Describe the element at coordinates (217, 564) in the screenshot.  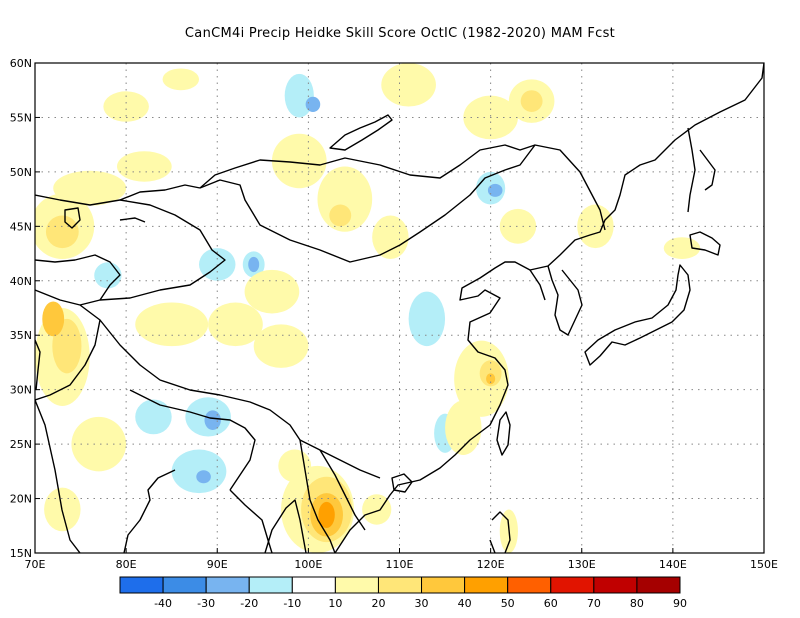
I see `lon-tick-label: 90E` at that location.